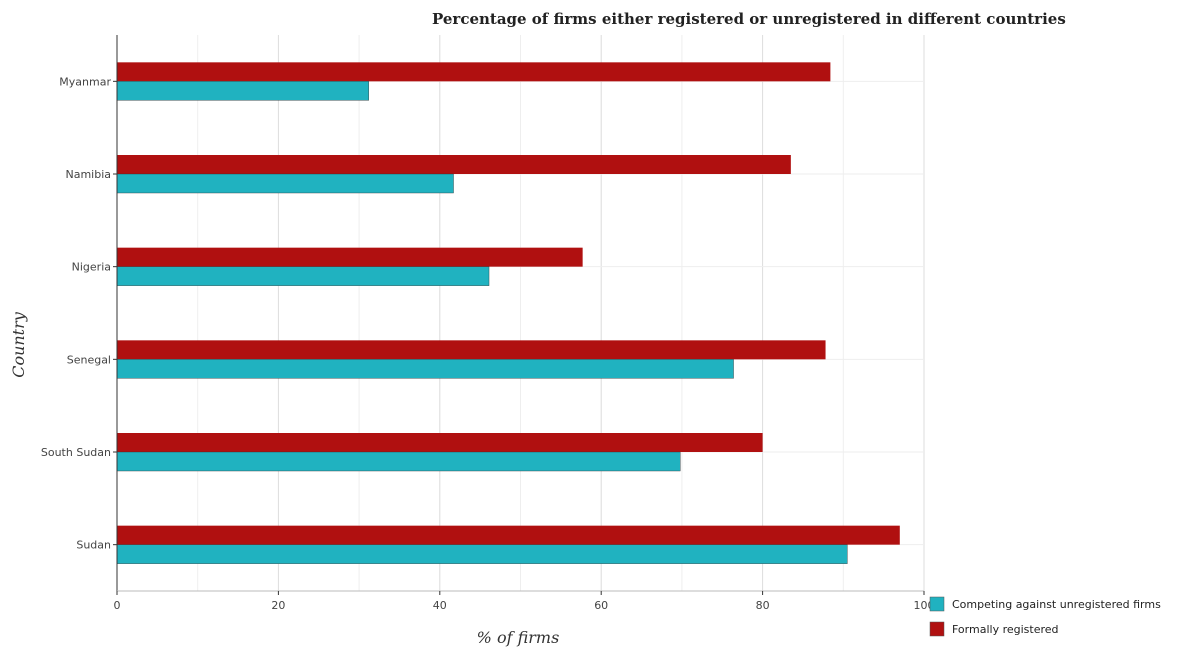 Image resolution: width=1181 pixels, height=650 pixels. What do you see at coordinates (93, 545) in the screenshot?
I see `y-tick-label: Sudan` at bounding box center [93, 545].